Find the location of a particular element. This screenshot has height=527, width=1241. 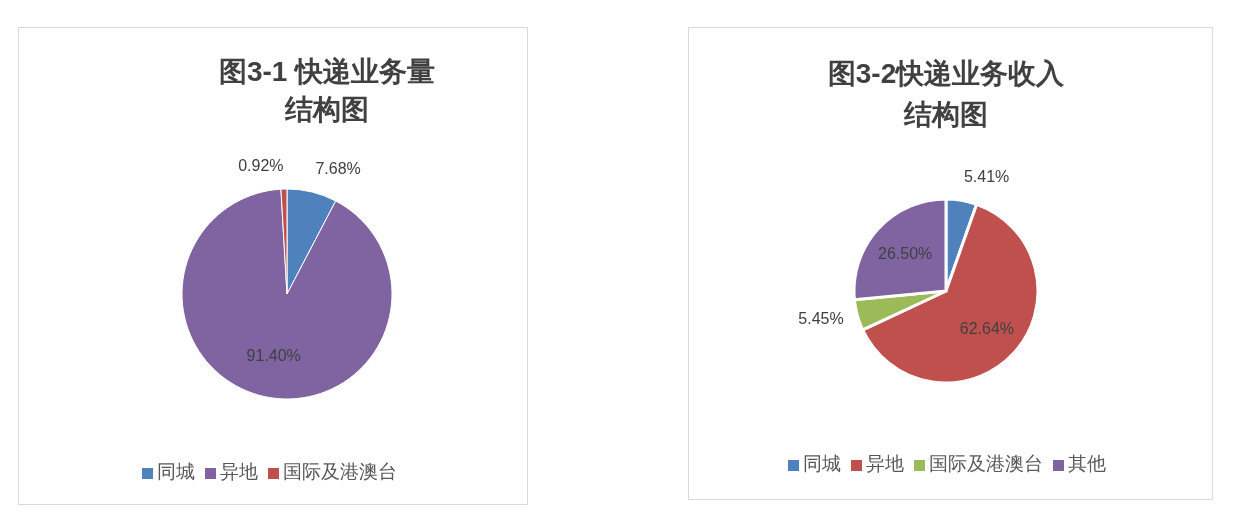

data-label: 5.45% is located at coordinates (821, 319).